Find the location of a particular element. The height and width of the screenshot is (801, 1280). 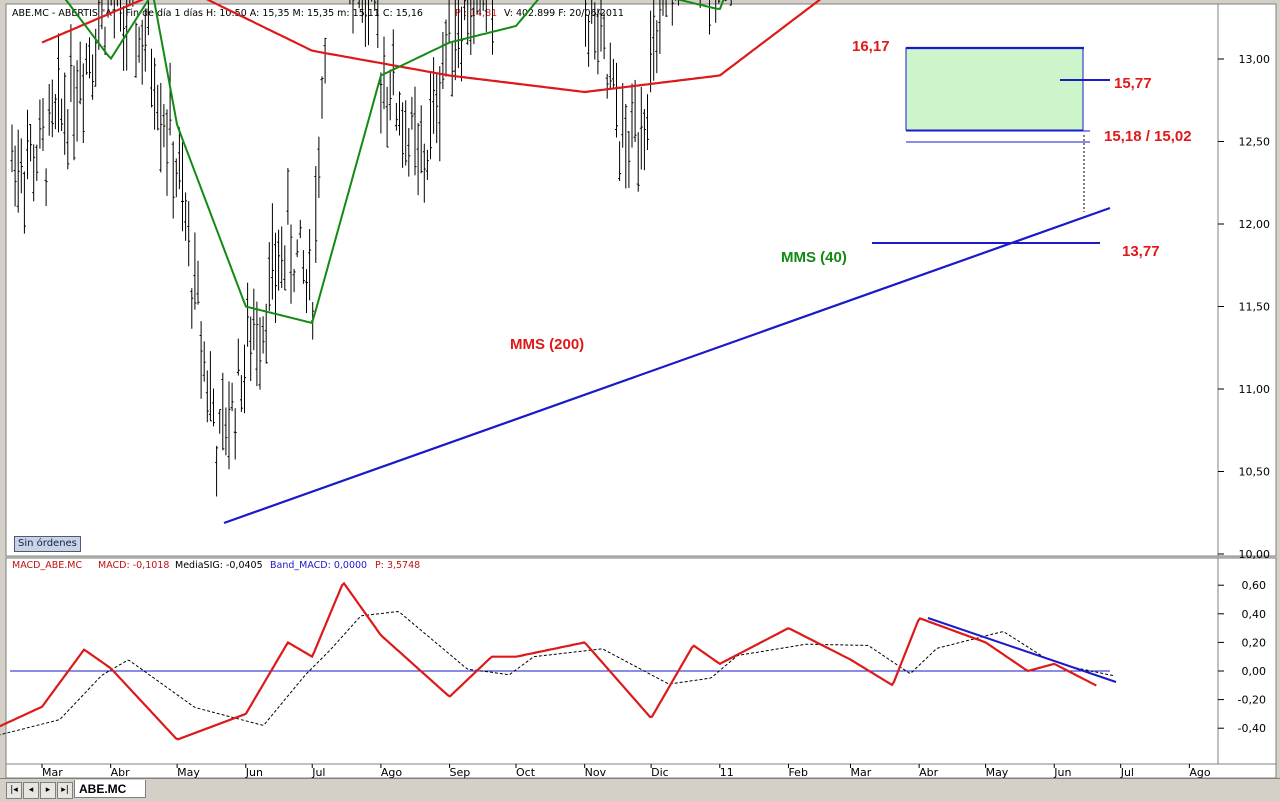

annotation-mid: 15,77 is located at coordinates (1133, 83).